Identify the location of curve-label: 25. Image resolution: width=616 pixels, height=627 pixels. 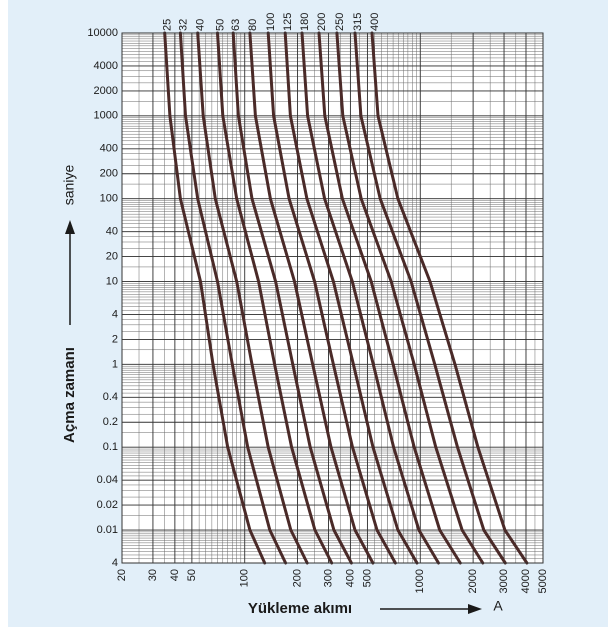
(168, 25).